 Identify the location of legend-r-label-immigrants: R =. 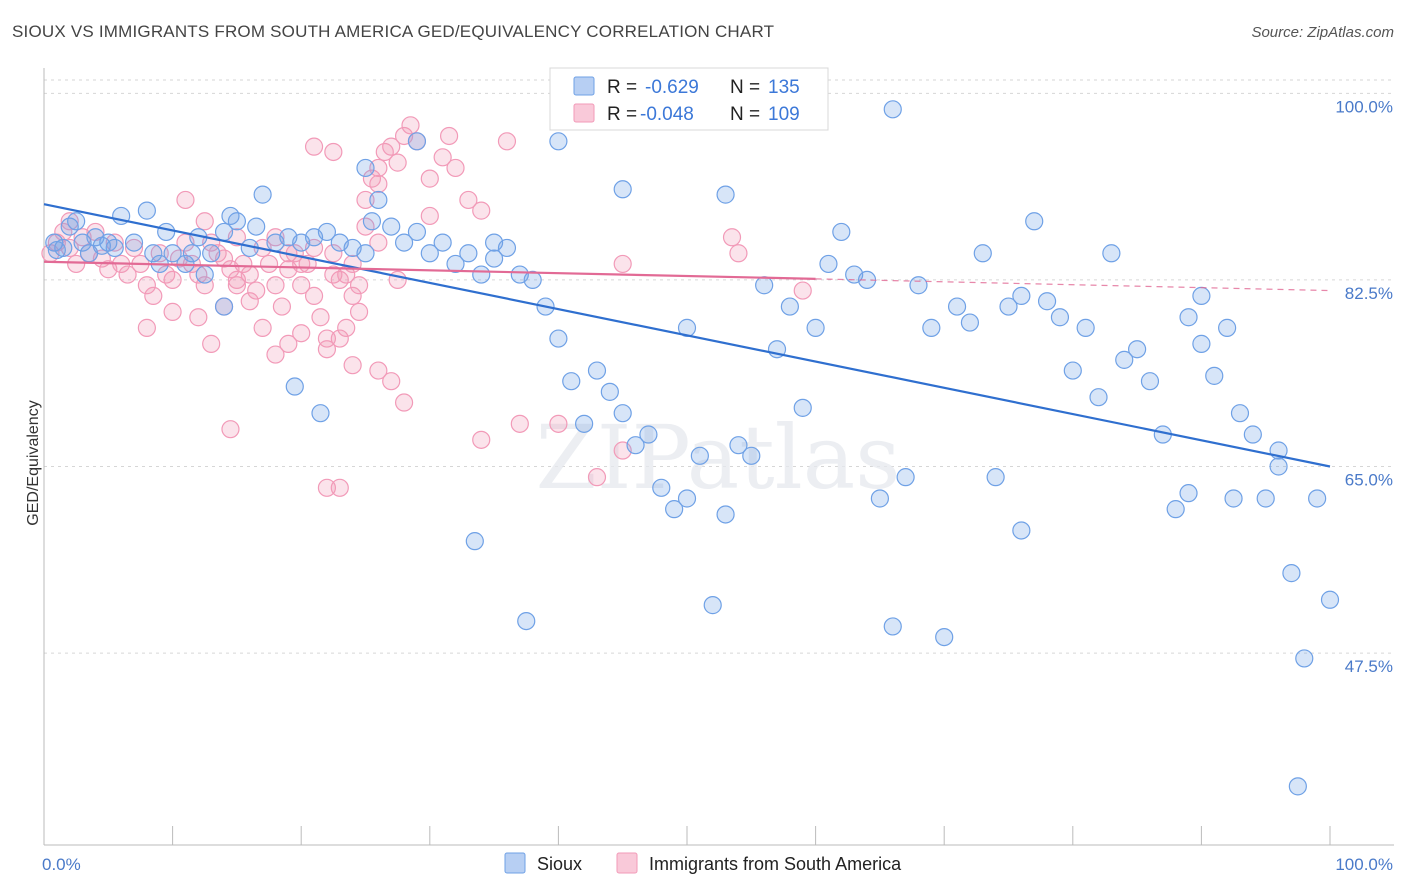
(622, 114).